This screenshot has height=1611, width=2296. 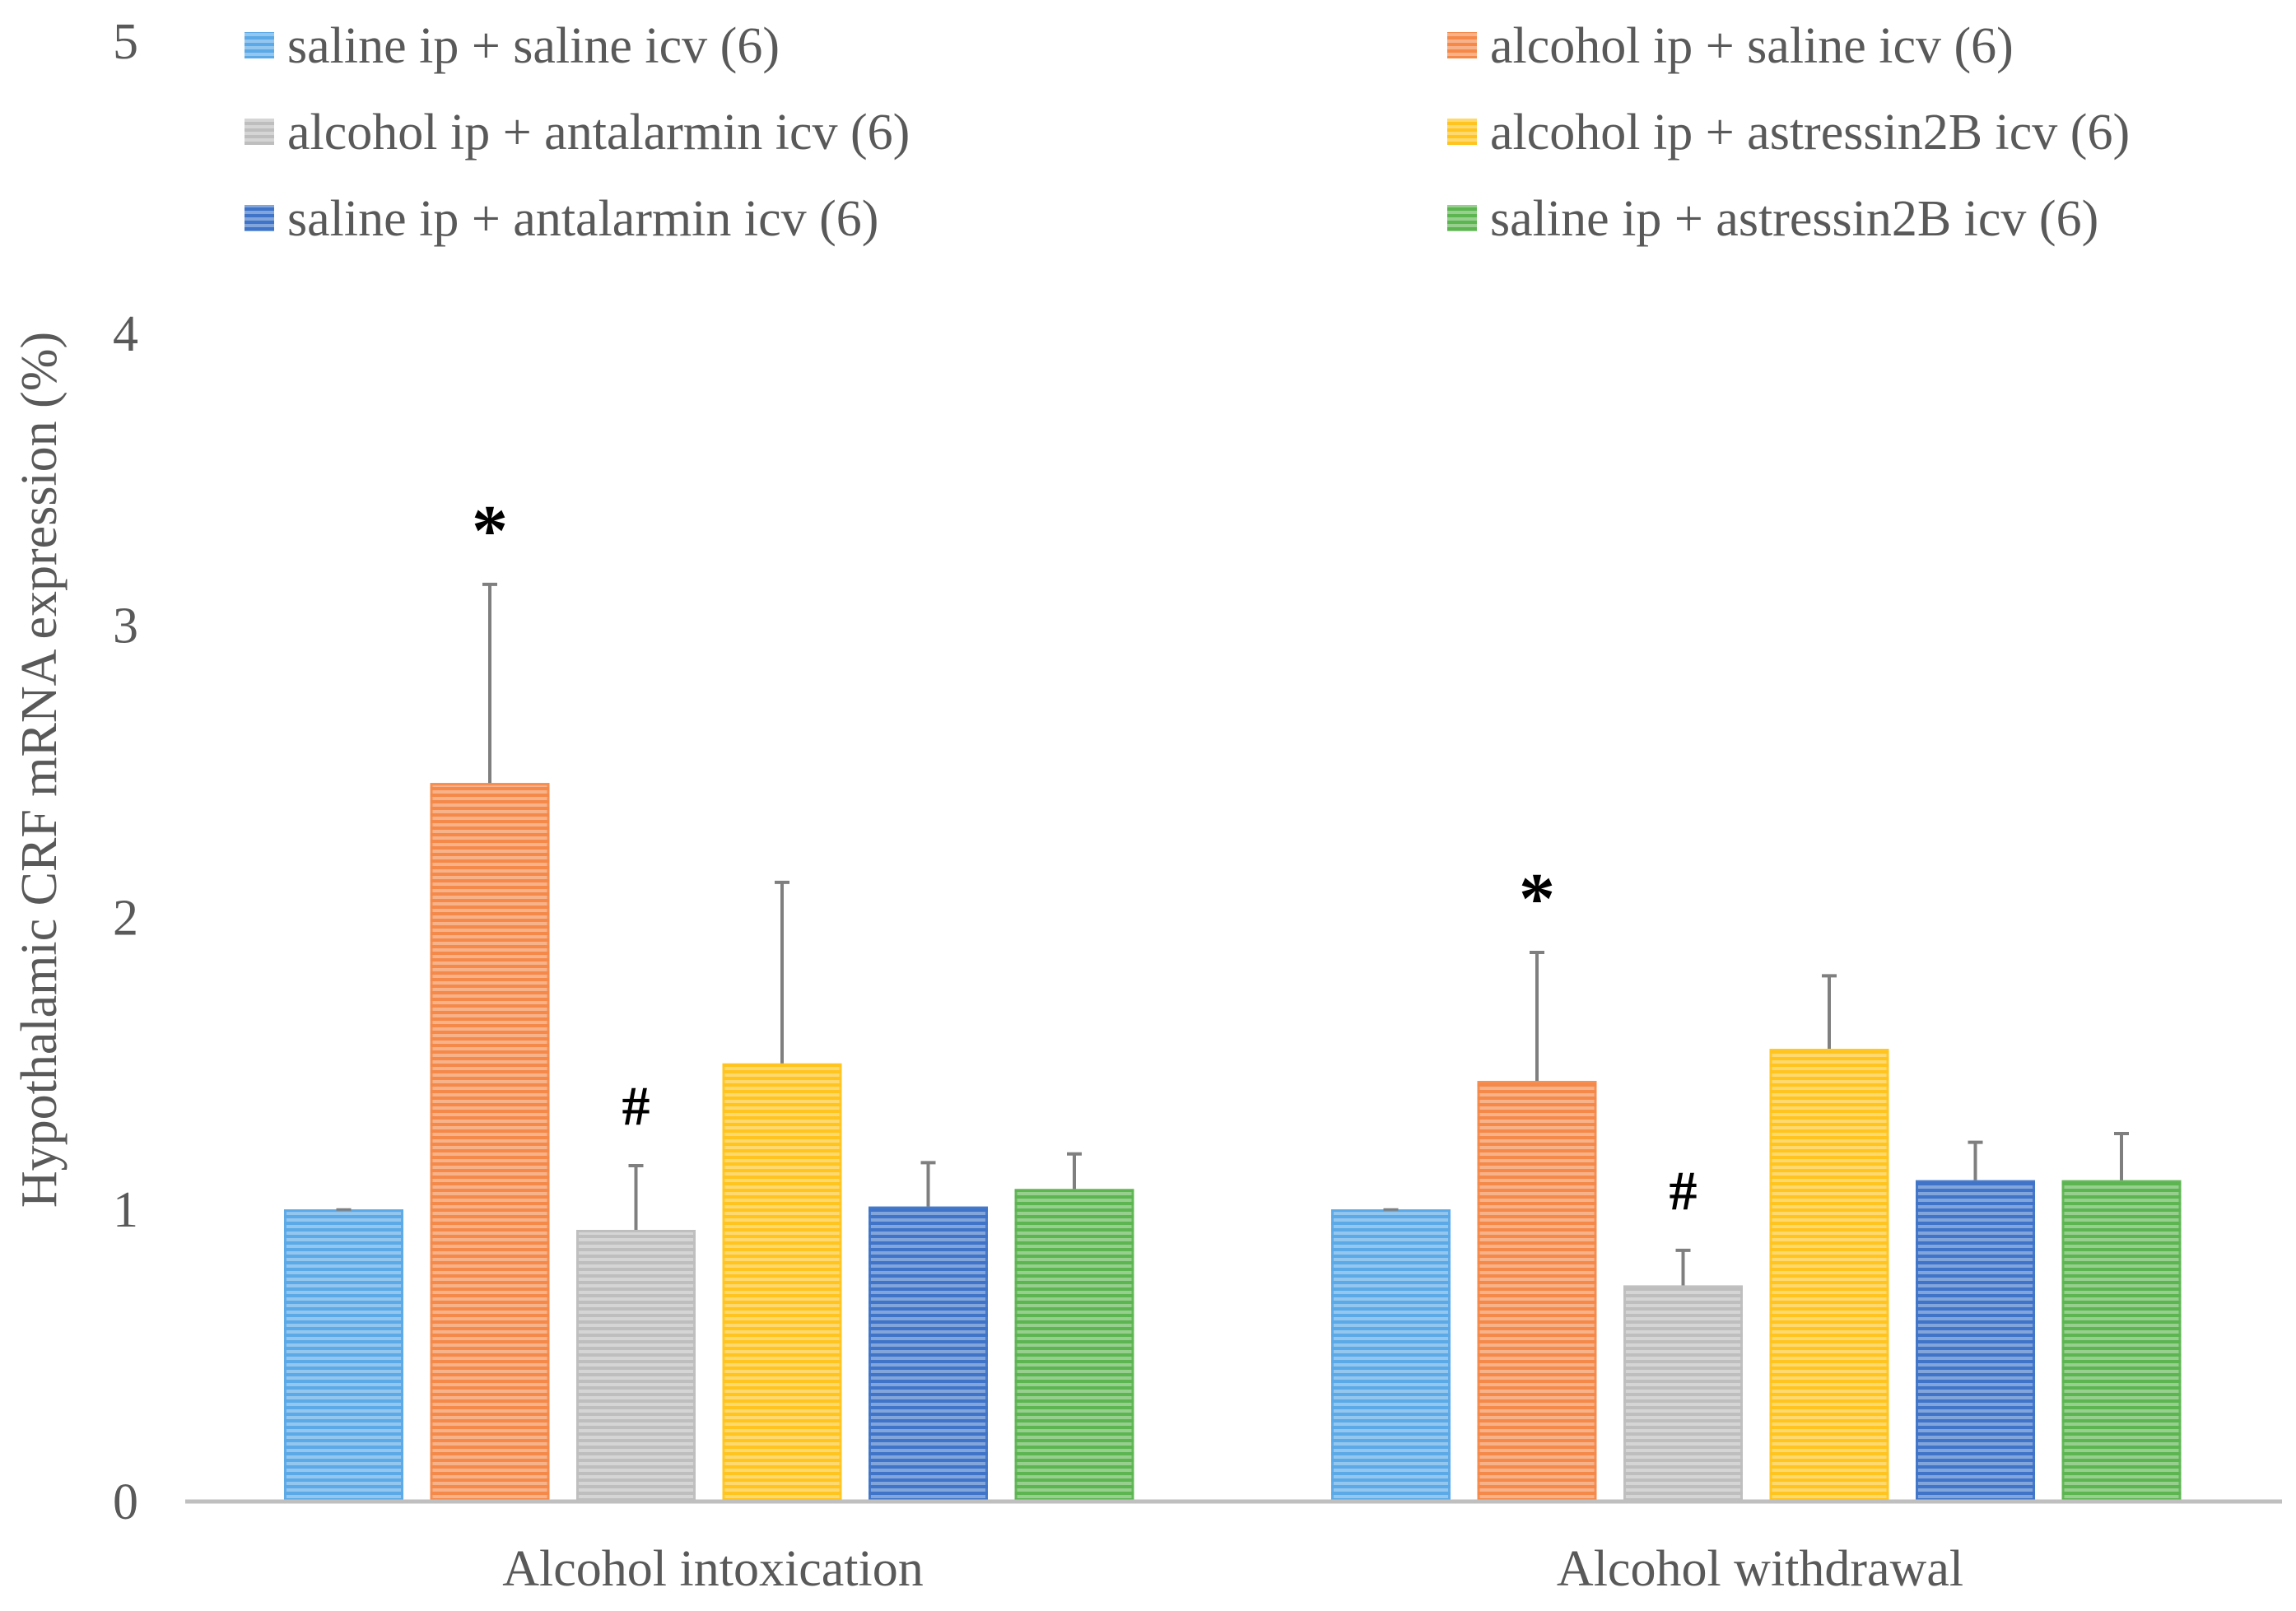 What do you see at coordinates (125, 918) in the screenshot?
I see `y-tick-label: 2` at bounding box center [125, 918].